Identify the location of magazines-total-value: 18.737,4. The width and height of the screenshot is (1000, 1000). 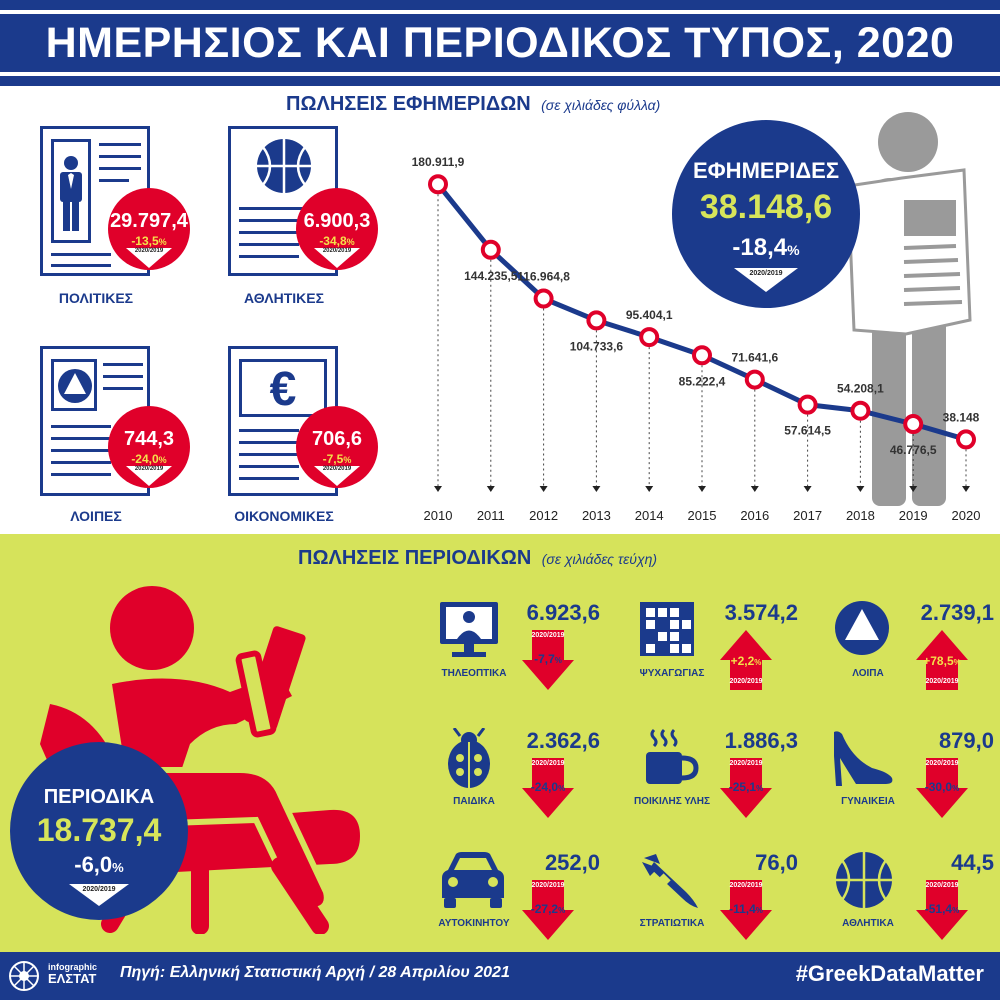
(99, 830).